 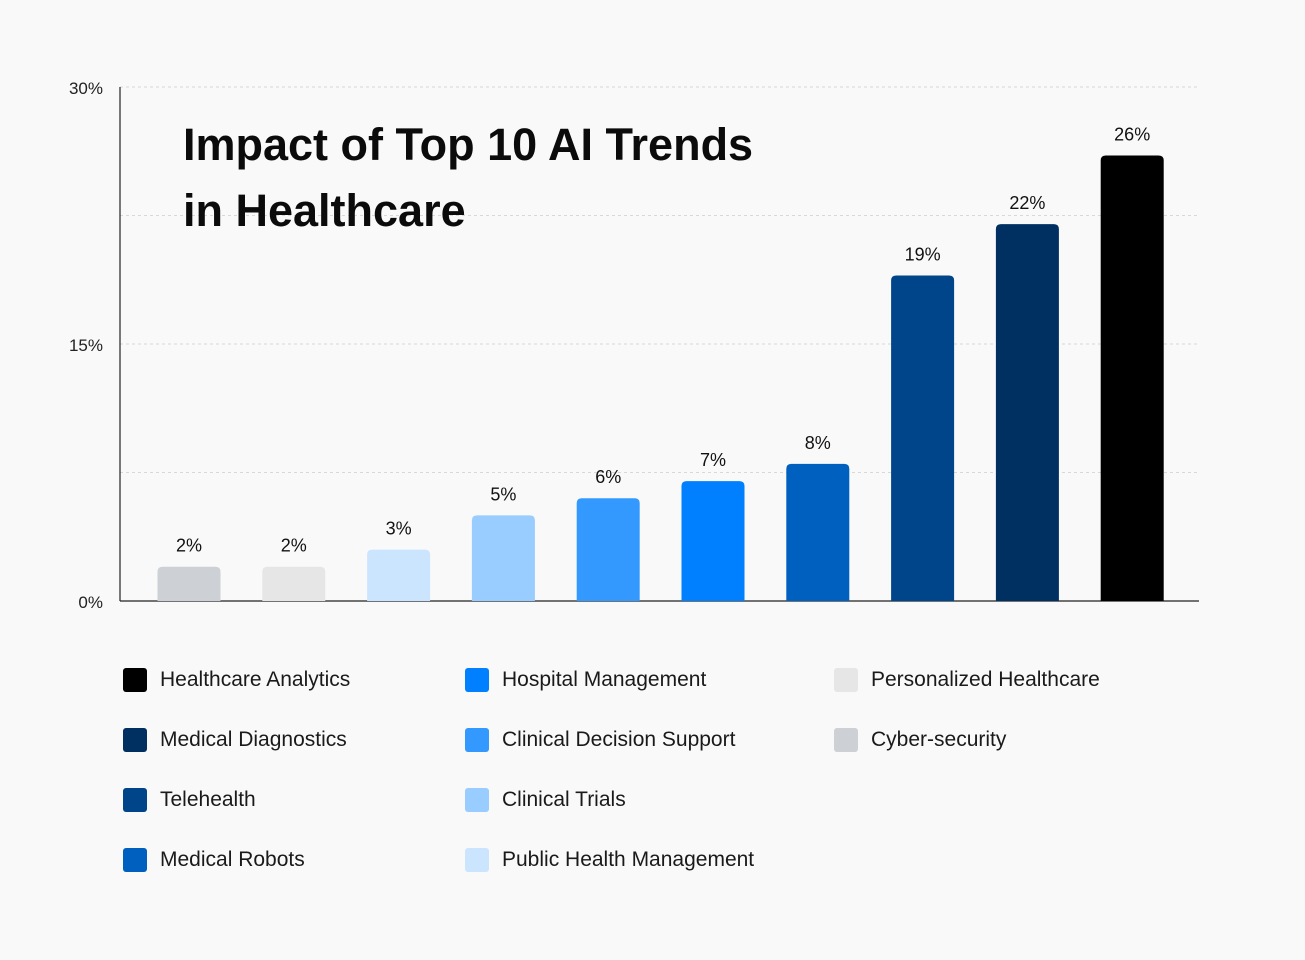 What do you see at coordinates (255, 679) in the screenshot?
I see `legend-label: Healthcare Analytics` at bounding box center [255, 679].